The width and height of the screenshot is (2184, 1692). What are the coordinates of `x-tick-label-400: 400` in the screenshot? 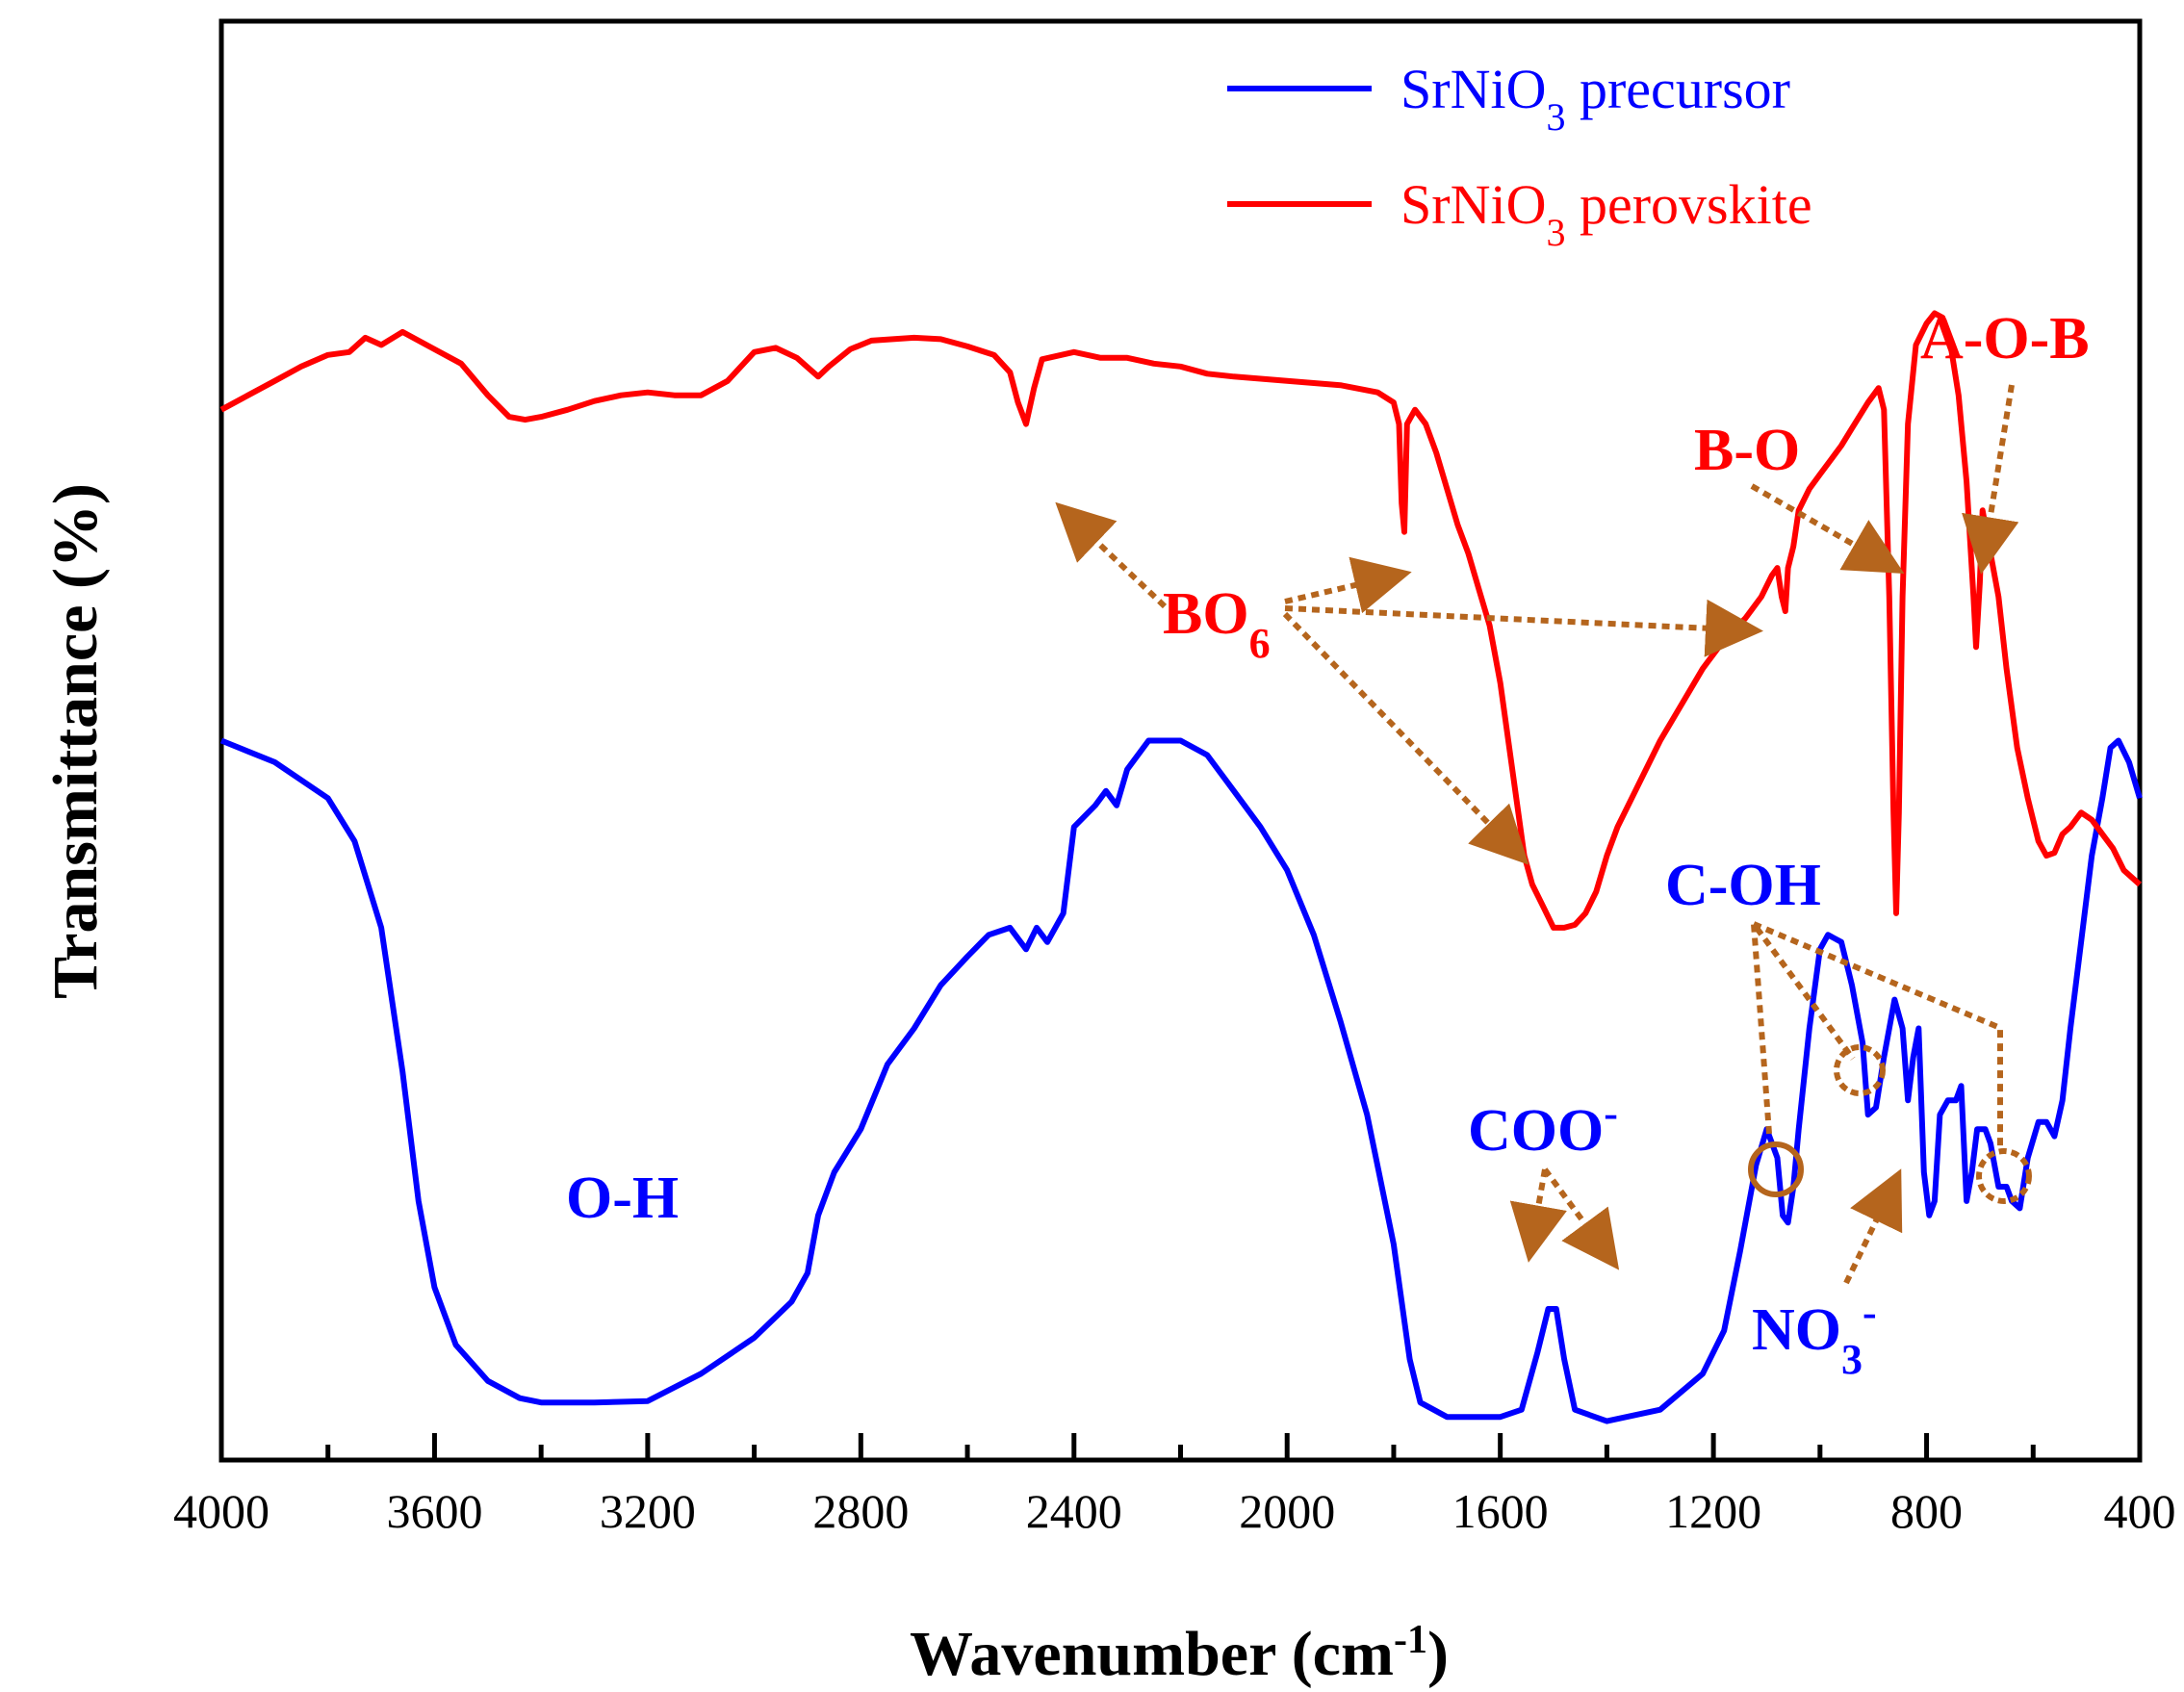 It's located at (2140, 1511).